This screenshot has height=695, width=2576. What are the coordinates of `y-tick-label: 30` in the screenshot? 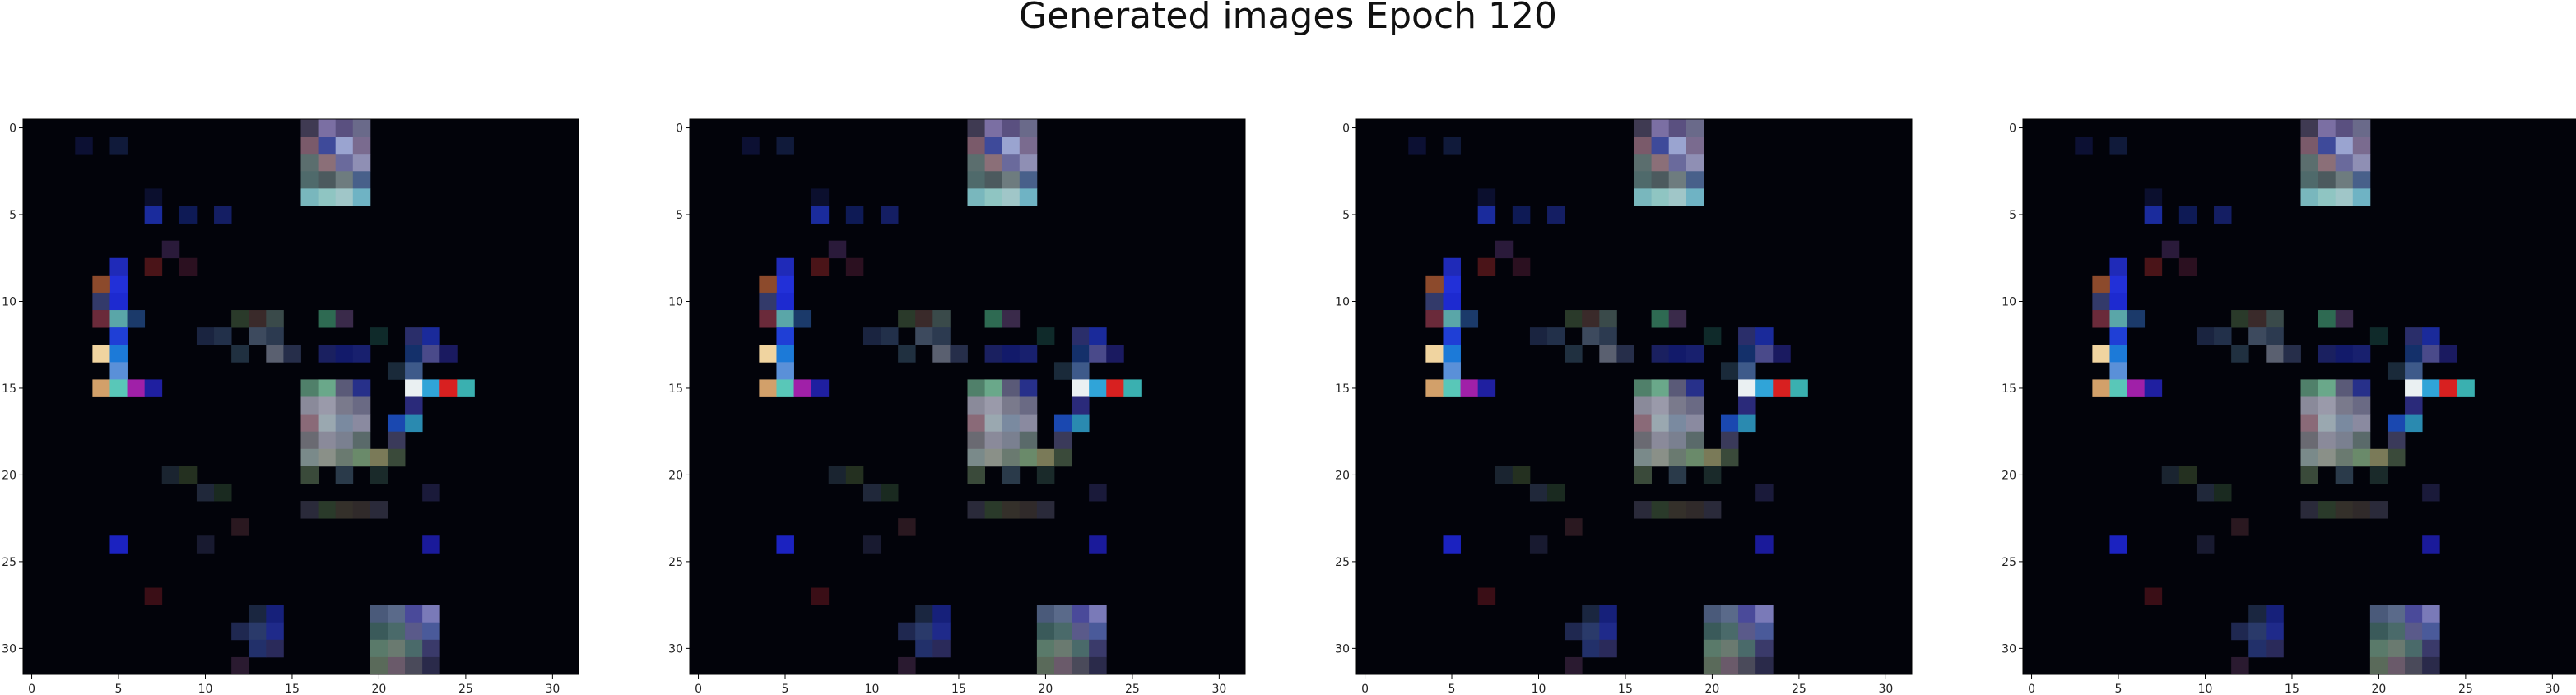 It's located at (9, 649).